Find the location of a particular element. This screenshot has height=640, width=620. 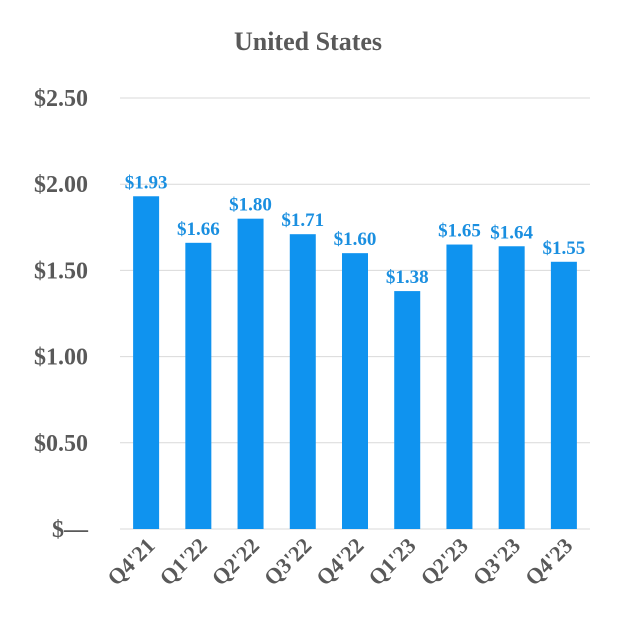

data-label: $1.93 is located at coordinates (146, 182).